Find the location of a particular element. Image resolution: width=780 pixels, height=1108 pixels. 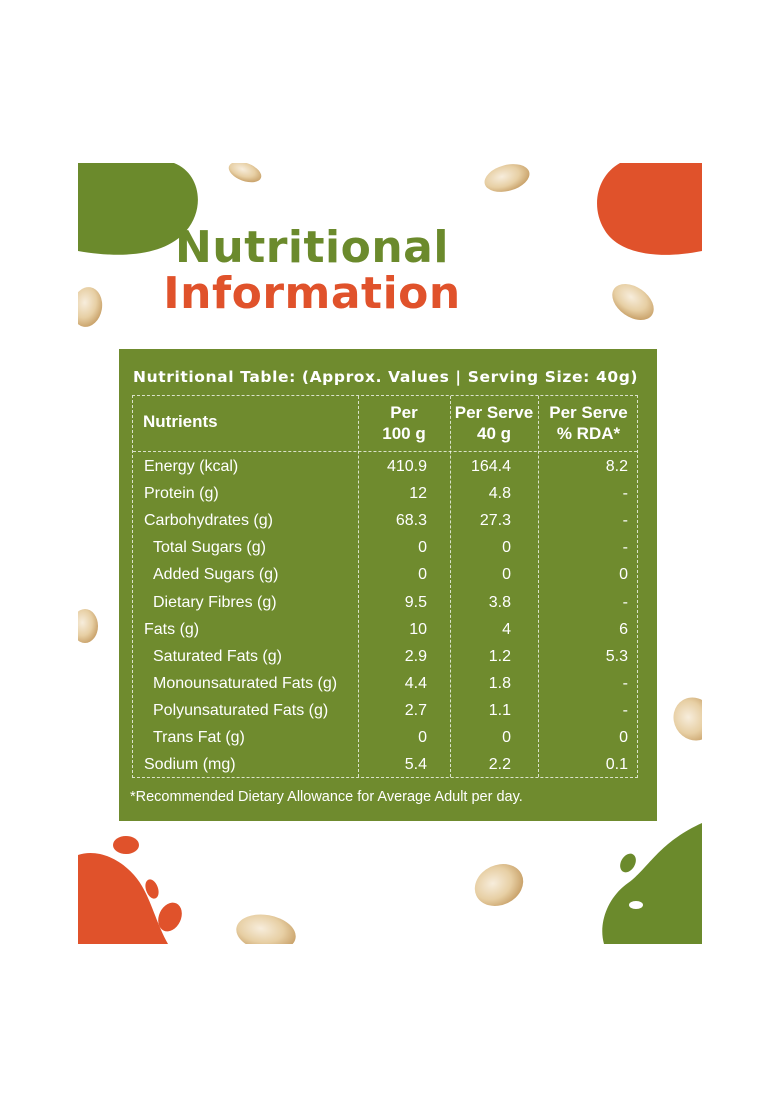

table-row: Trans Fat (g) 0 0 0 is located at coordinates (385, 738).